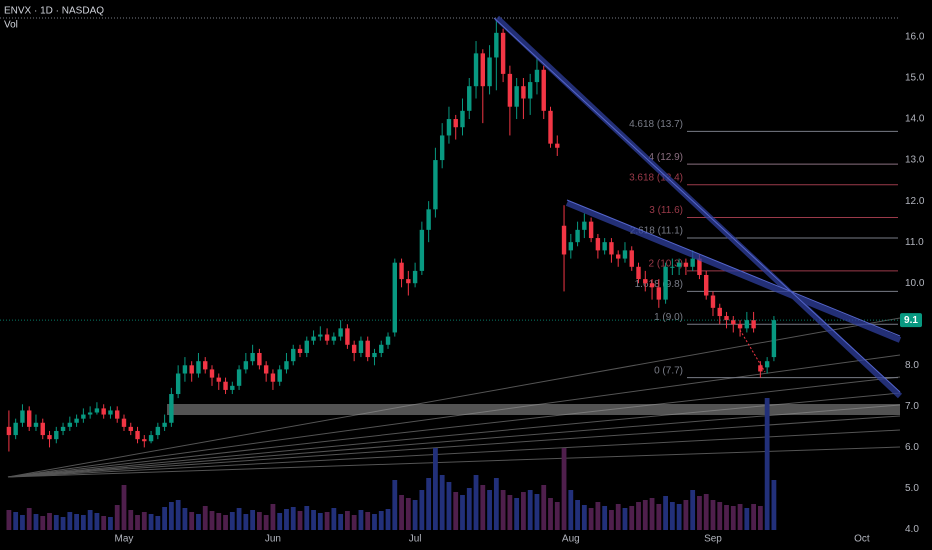  I want to click on fib-label: 1 (9.0), so click(668, 317).